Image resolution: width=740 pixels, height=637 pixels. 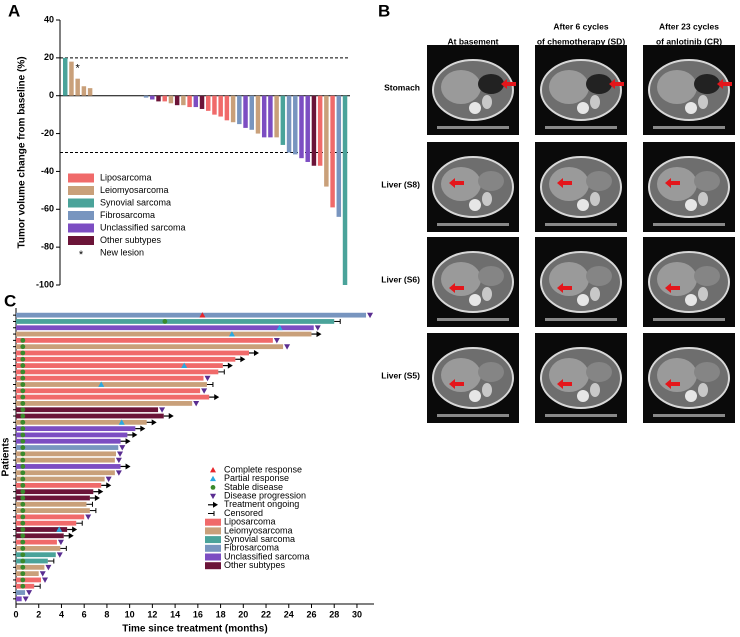 I want to click on row-label: Liver (S5), so click(x=400, y=375).